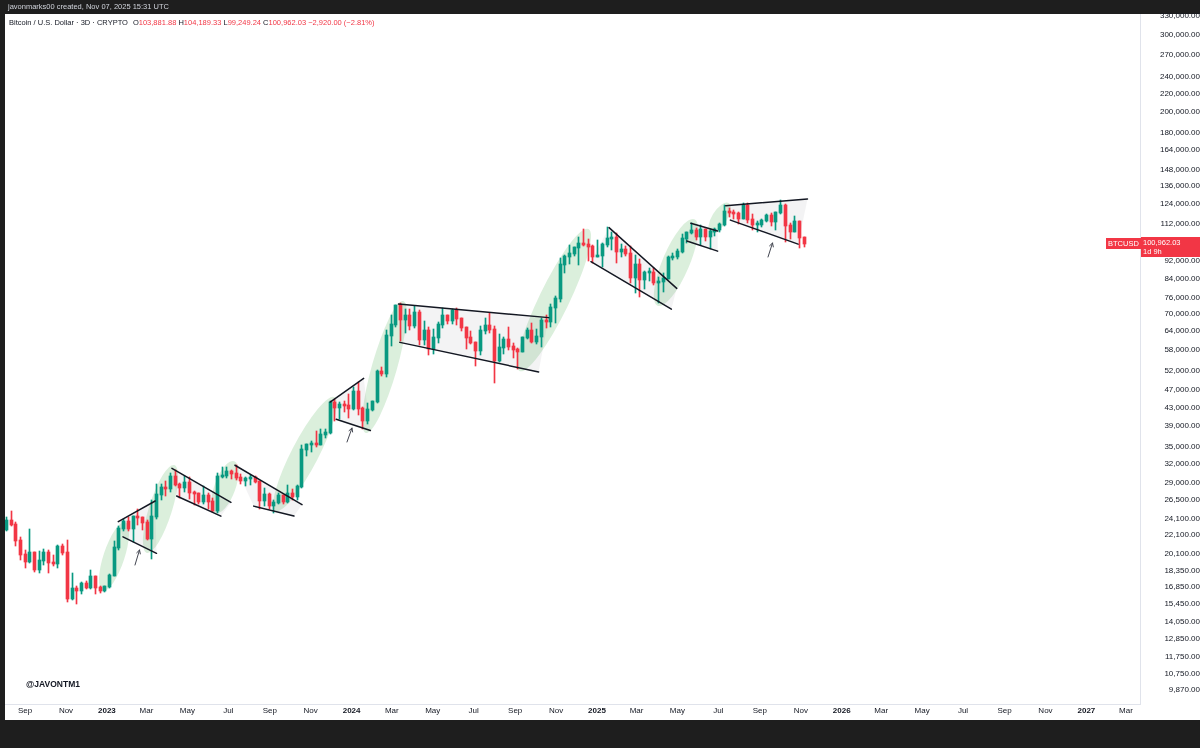  I want to click on y-tick-label: 220,000.00, so click(1179, 94).